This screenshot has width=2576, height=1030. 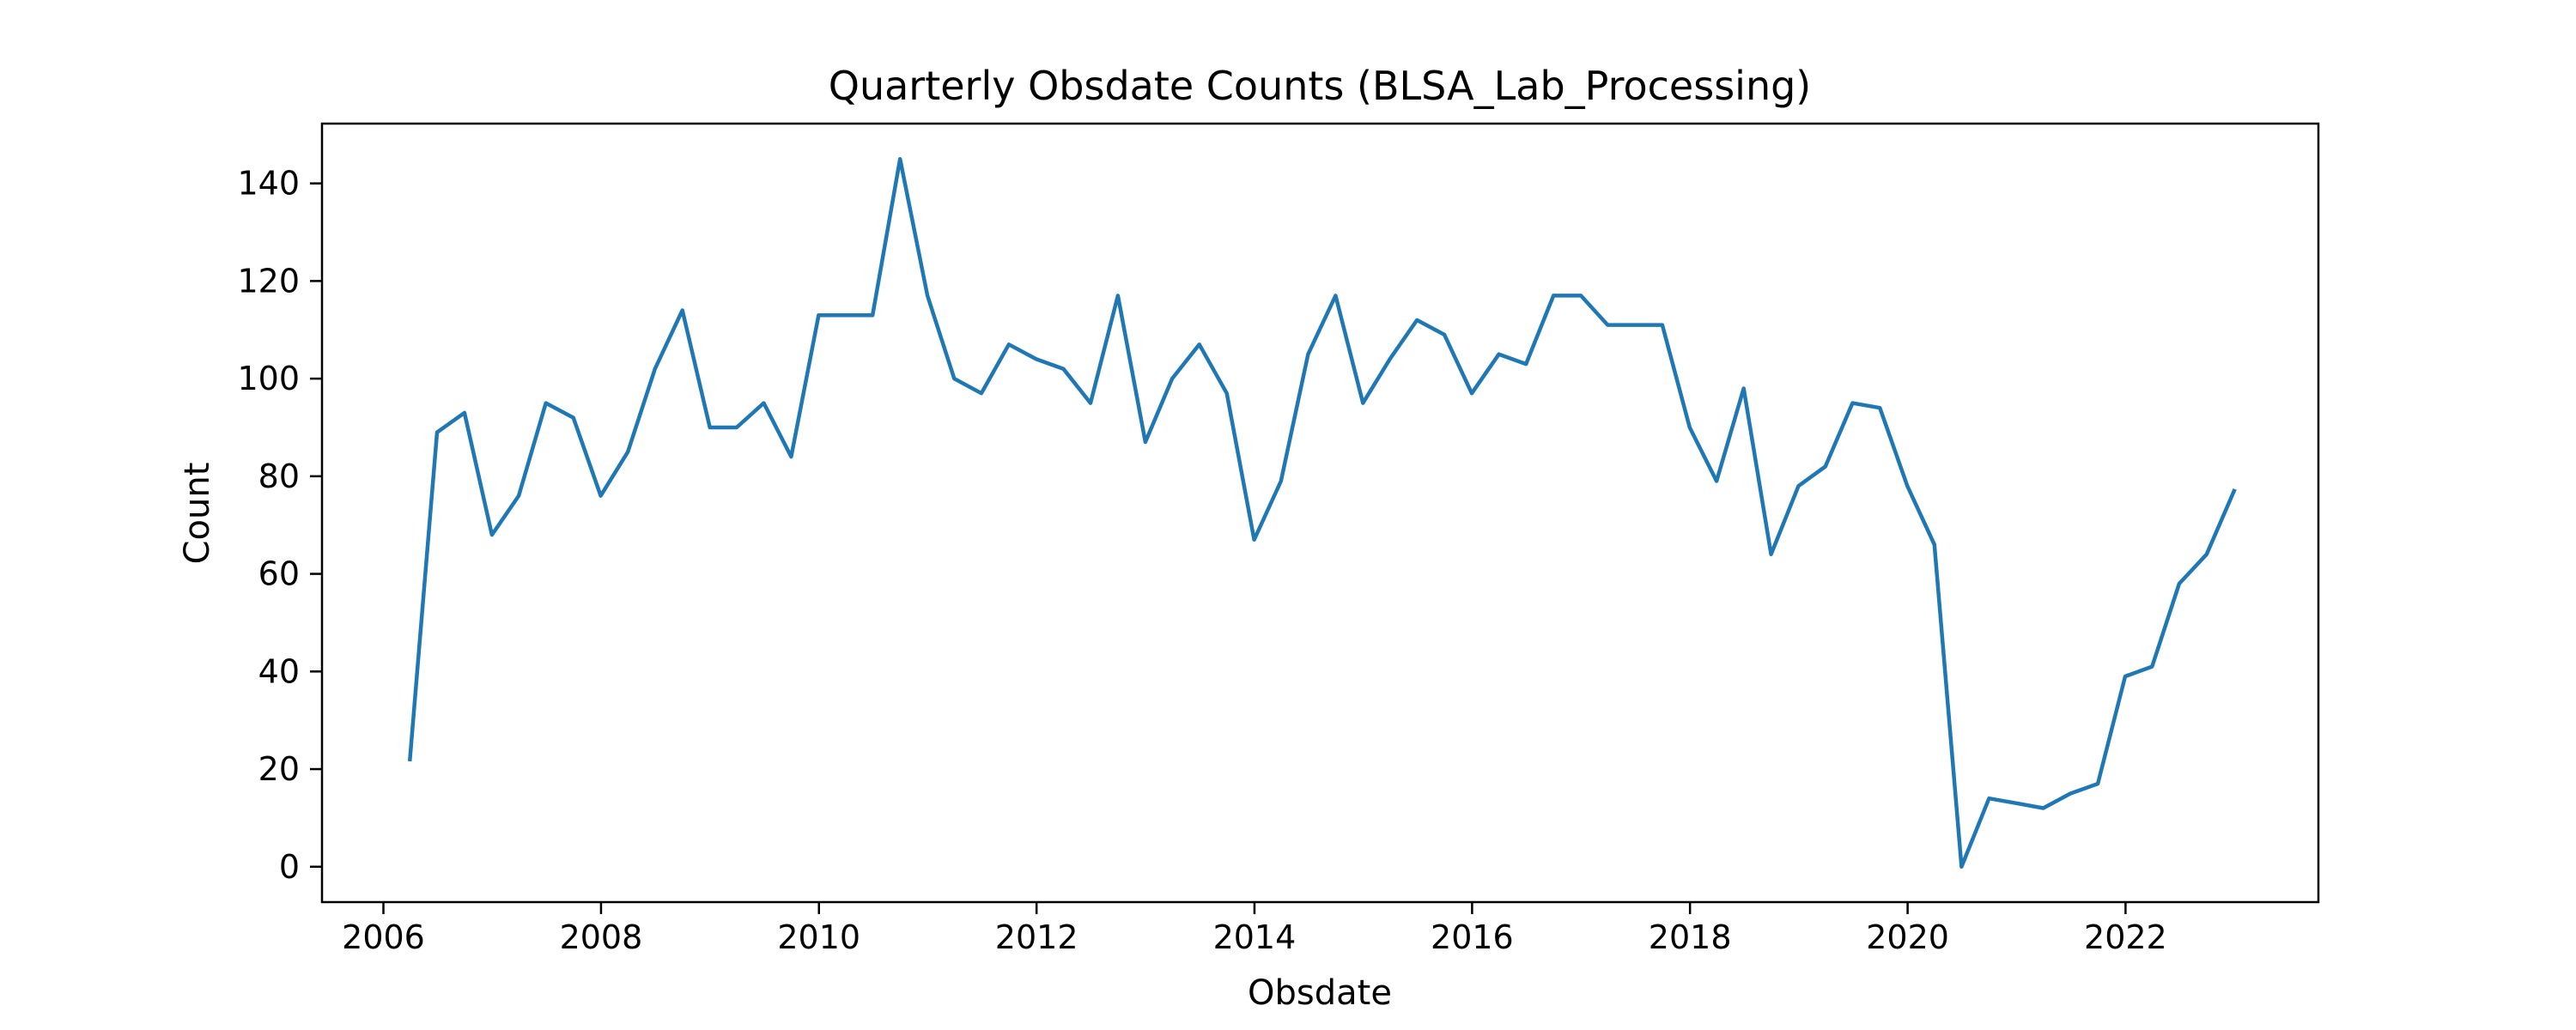 What do you see at coordinates (1255, 937) in the screenshot?
I see `x-tick-label: 2014` at bounding box center [1255, 937].